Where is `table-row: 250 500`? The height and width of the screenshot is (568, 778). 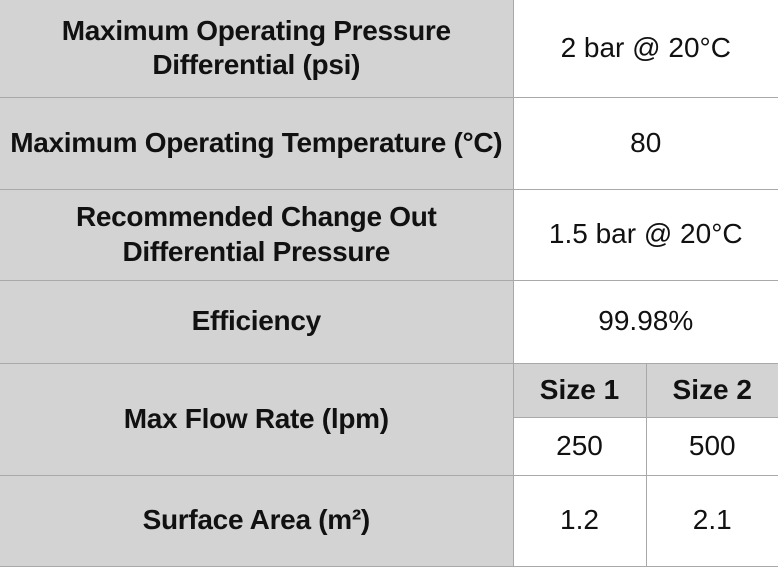
table-row: 250 500 is located at coordinates (389, 446).